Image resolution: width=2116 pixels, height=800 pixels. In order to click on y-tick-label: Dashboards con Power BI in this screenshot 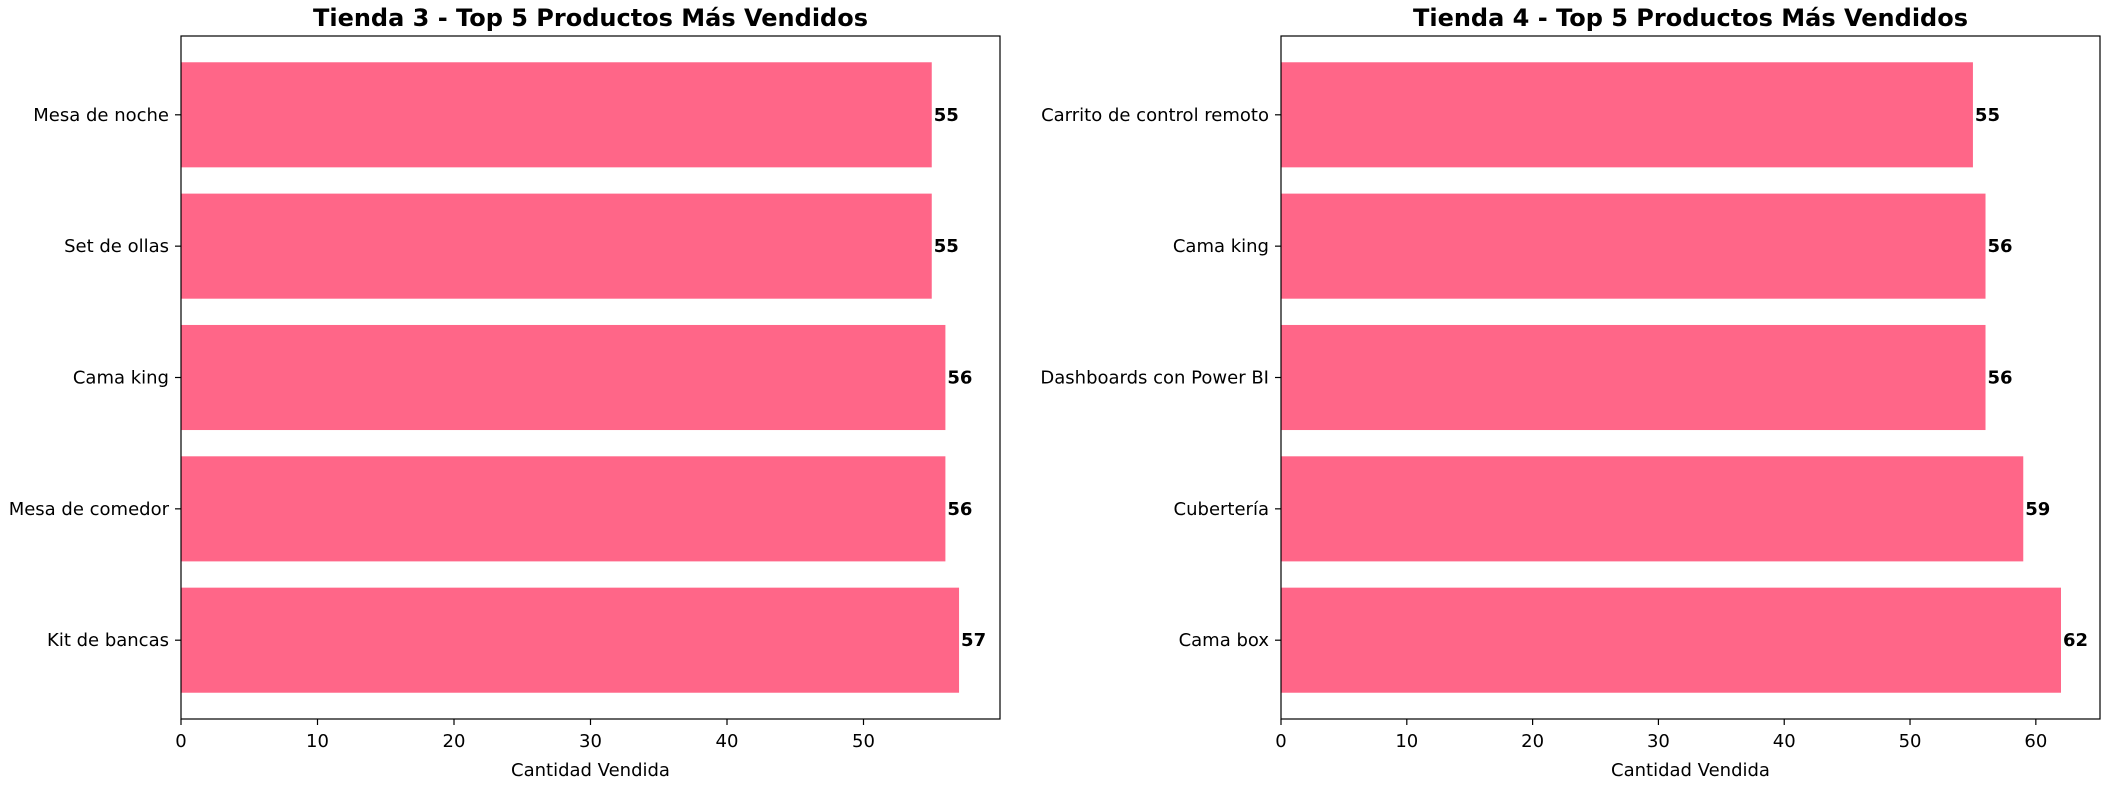, I will do `click(1154, 378)`.